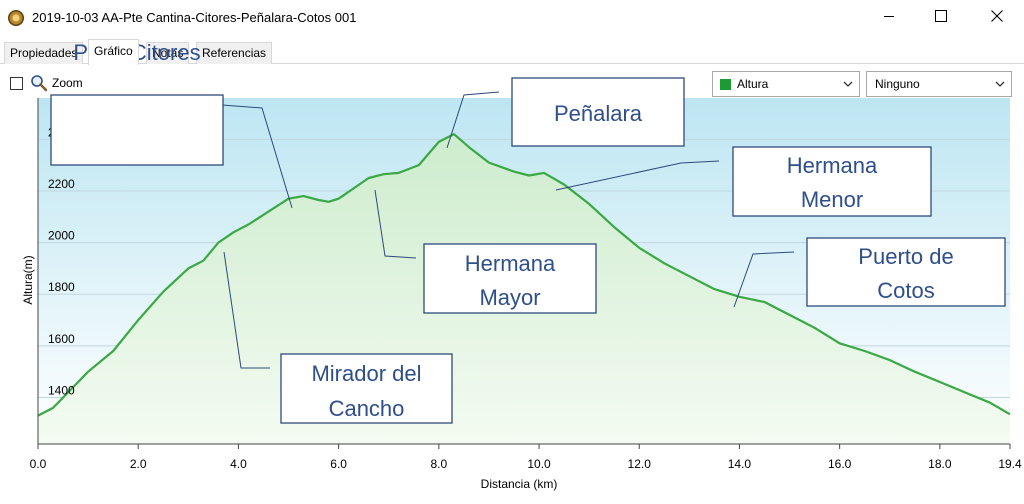 Image resolution: width=1024 pixels, height=504 pixels. What do you see at coordinates (725, 84) in the screenshot?
I see `series-color-swatch` at bounding box center [725, 84].